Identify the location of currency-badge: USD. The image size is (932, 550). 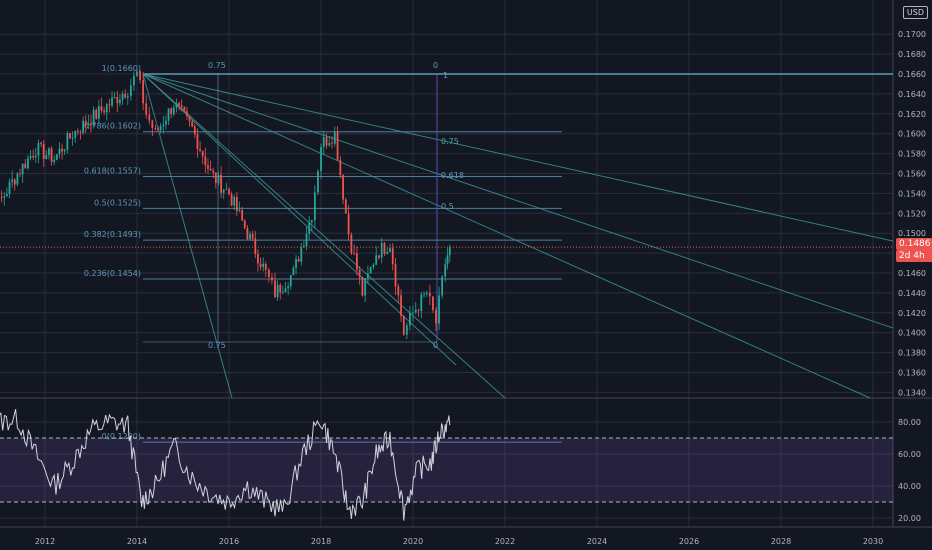
(915, 12).